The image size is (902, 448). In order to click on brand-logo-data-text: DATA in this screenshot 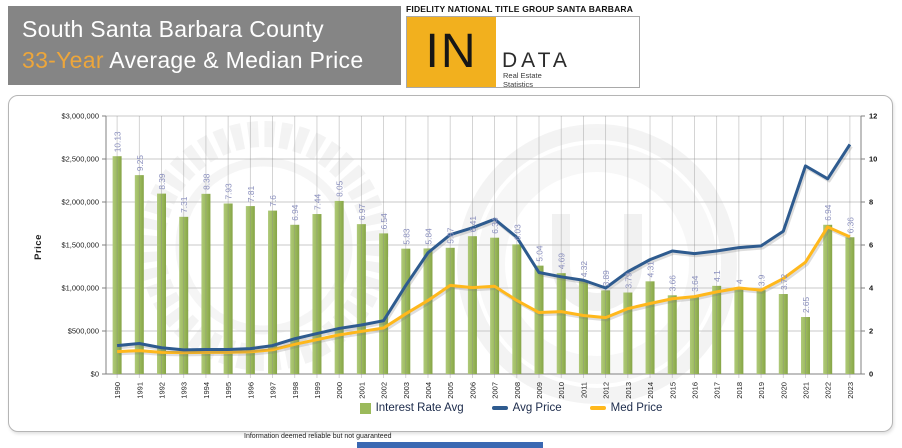, I will do `click(536, 60)`.